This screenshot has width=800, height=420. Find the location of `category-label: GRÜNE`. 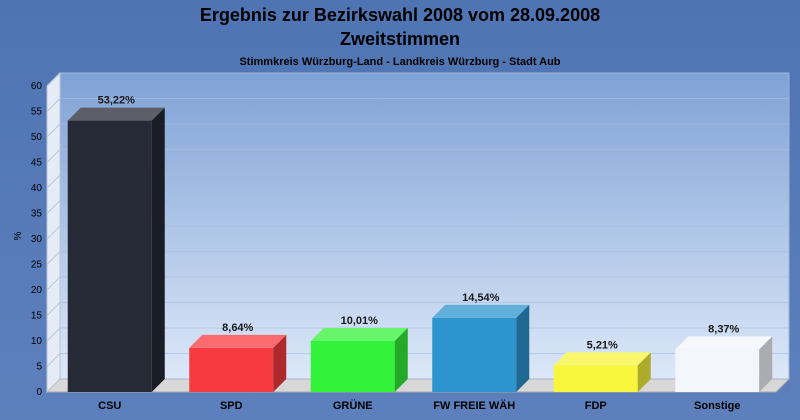

category-label: GRÜNE is located at coordinates (353, 405).